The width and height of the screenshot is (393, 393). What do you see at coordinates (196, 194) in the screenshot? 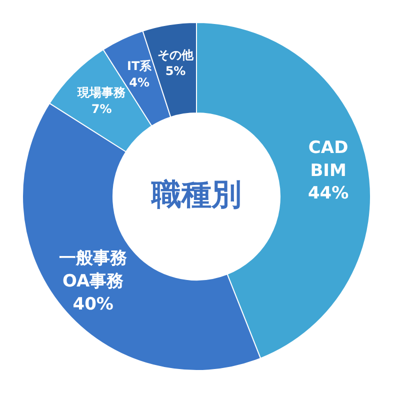
I see `text: 職種別` at bounding box center [196, 194].